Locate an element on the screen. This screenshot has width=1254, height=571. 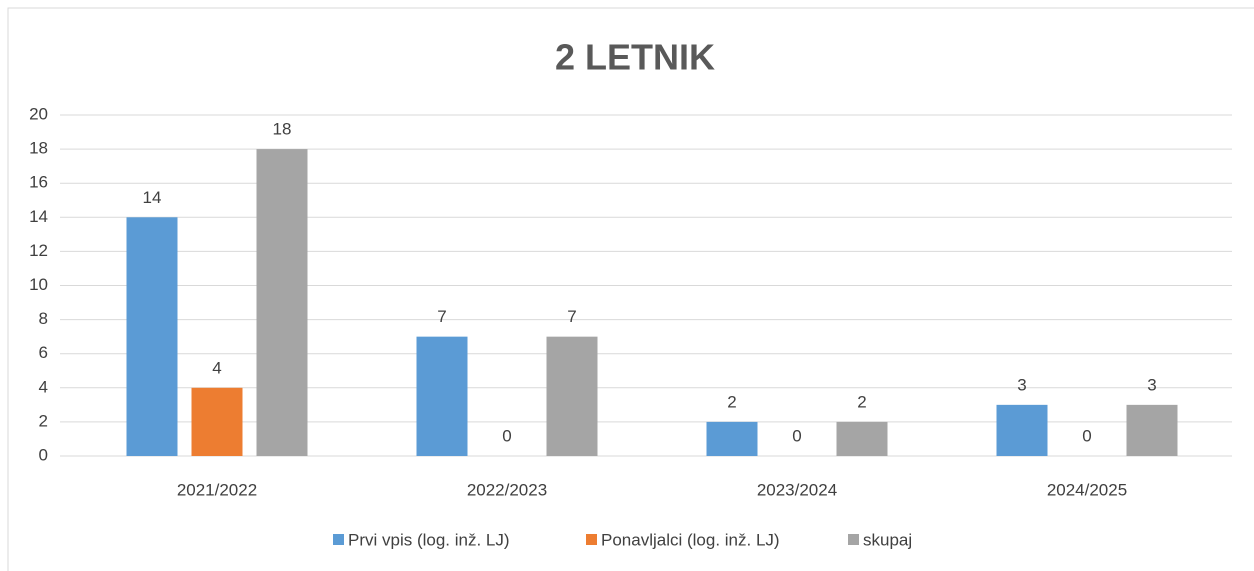
legend-label: Ponavljalci (log. inž. LJ) is located at coordinates (690, 539).